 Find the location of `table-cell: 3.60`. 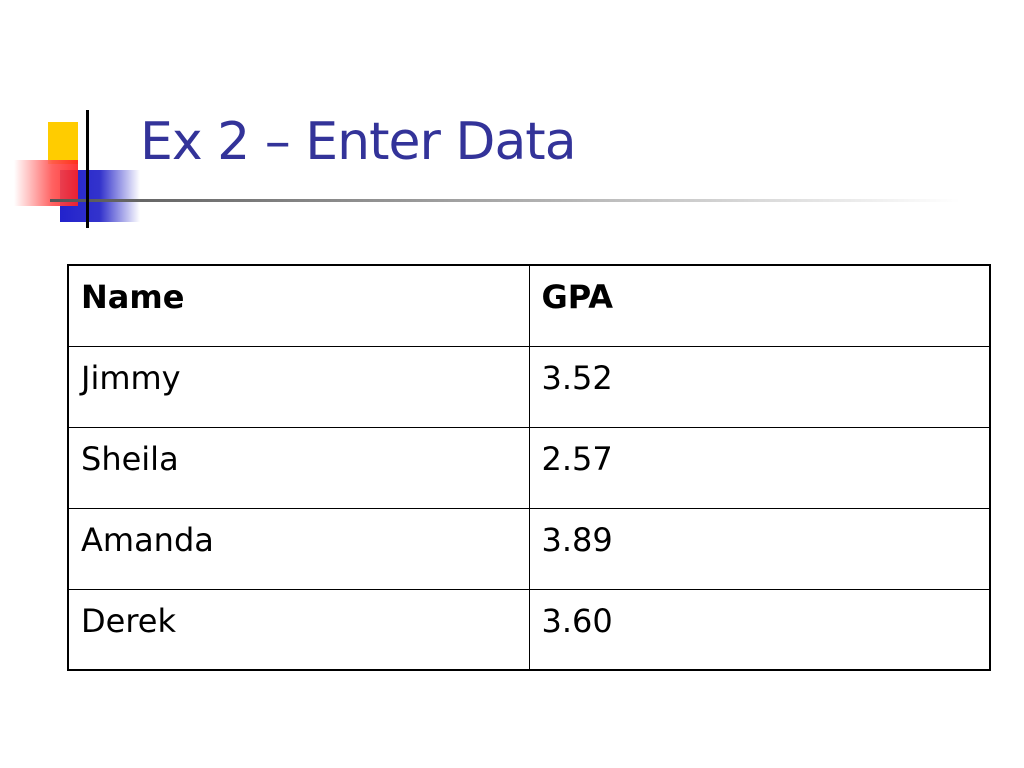

table-cell: 3.60 is located at coordinates (759, 629).